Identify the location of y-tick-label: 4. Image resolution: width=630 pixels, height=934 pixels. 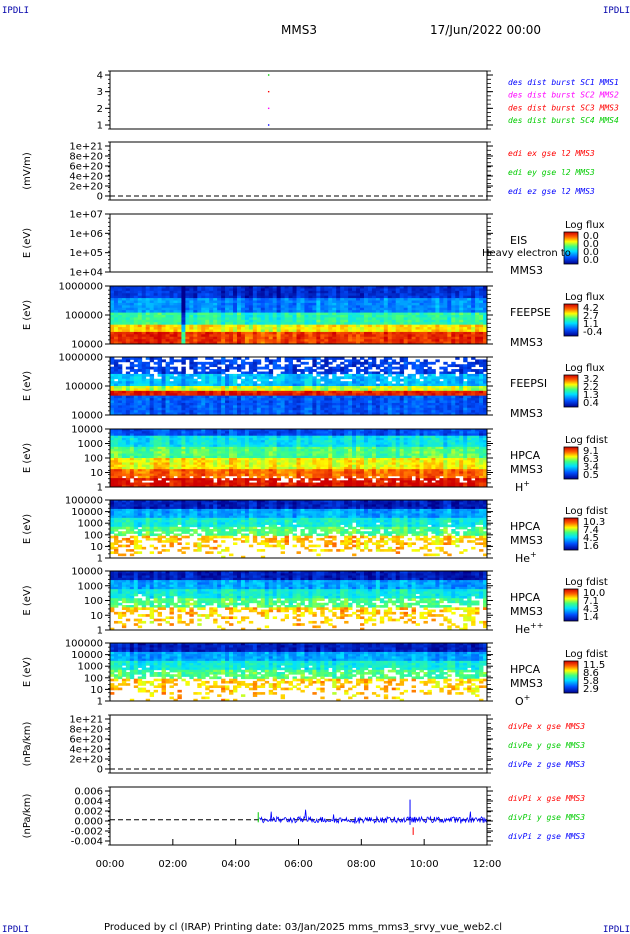
(100, 76).